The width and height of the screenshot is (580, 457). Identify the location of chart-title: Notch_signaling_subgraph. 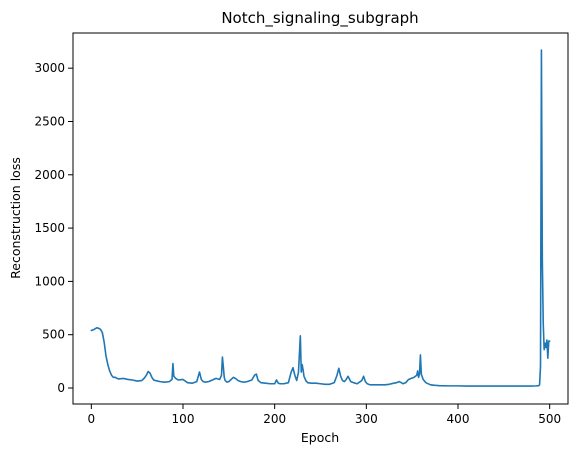
(319, 18).